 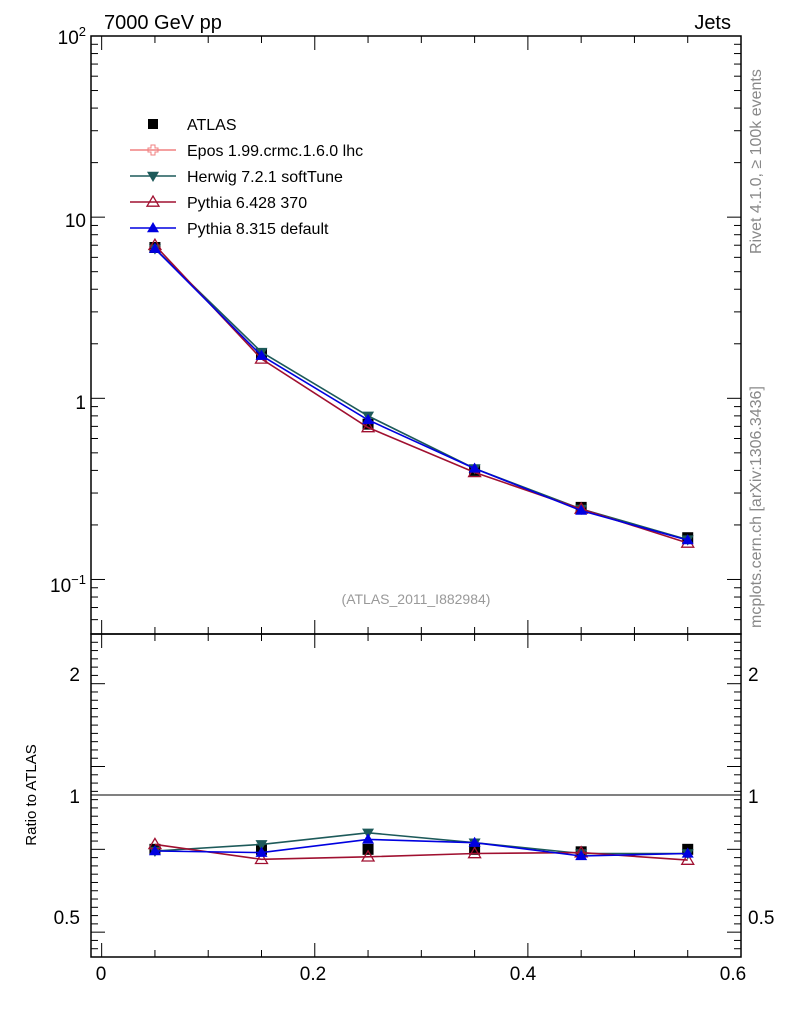 What do you see at coordinates (261, 845) in the screenshot?
I see `ratio-point-herwig` at bounding box center [261, 845].